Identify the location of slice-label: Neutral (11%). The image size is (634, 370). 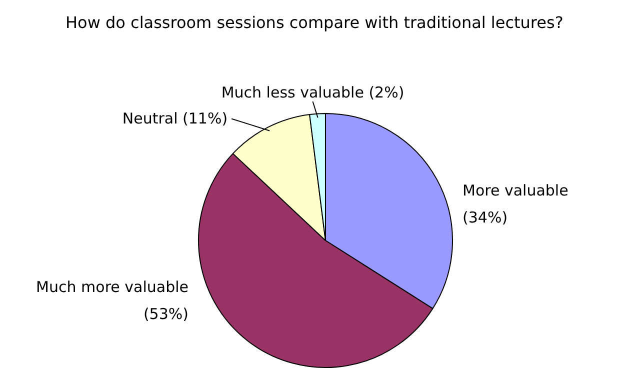
(175, 119).